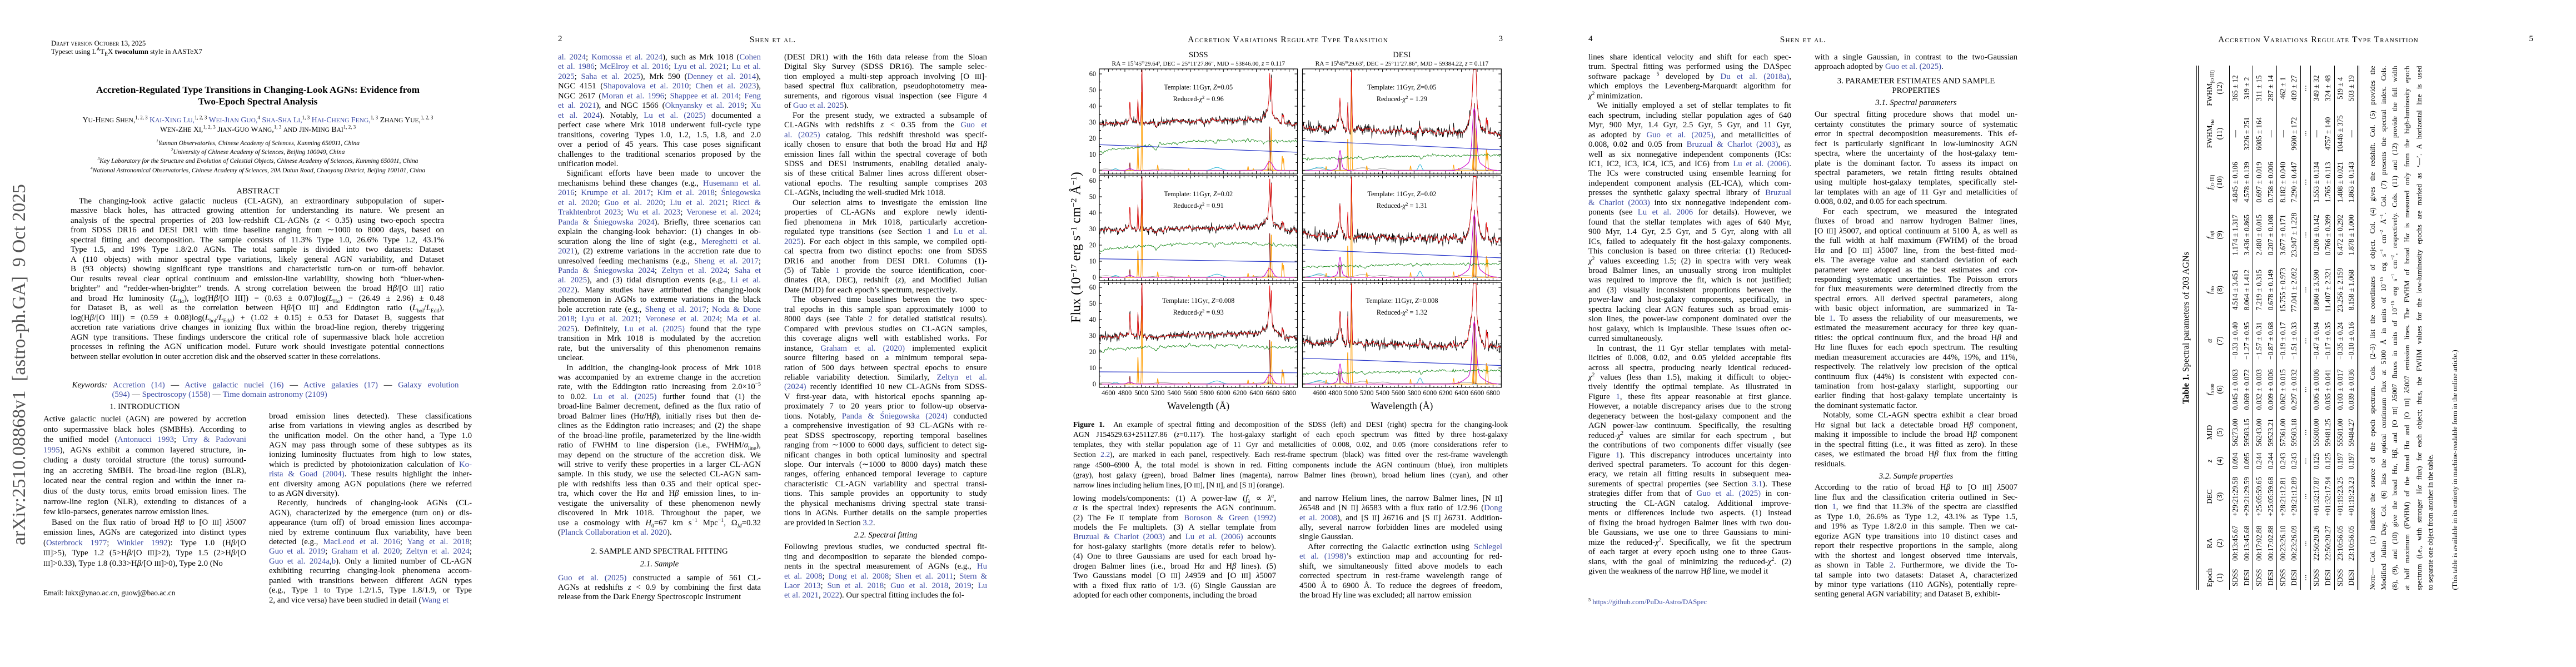  What do you see at coordinates (1198, 99) in the screenshot?
I see `svg-text: Reduced-χ2 = 0.96` at bounding box center [1198, 99].